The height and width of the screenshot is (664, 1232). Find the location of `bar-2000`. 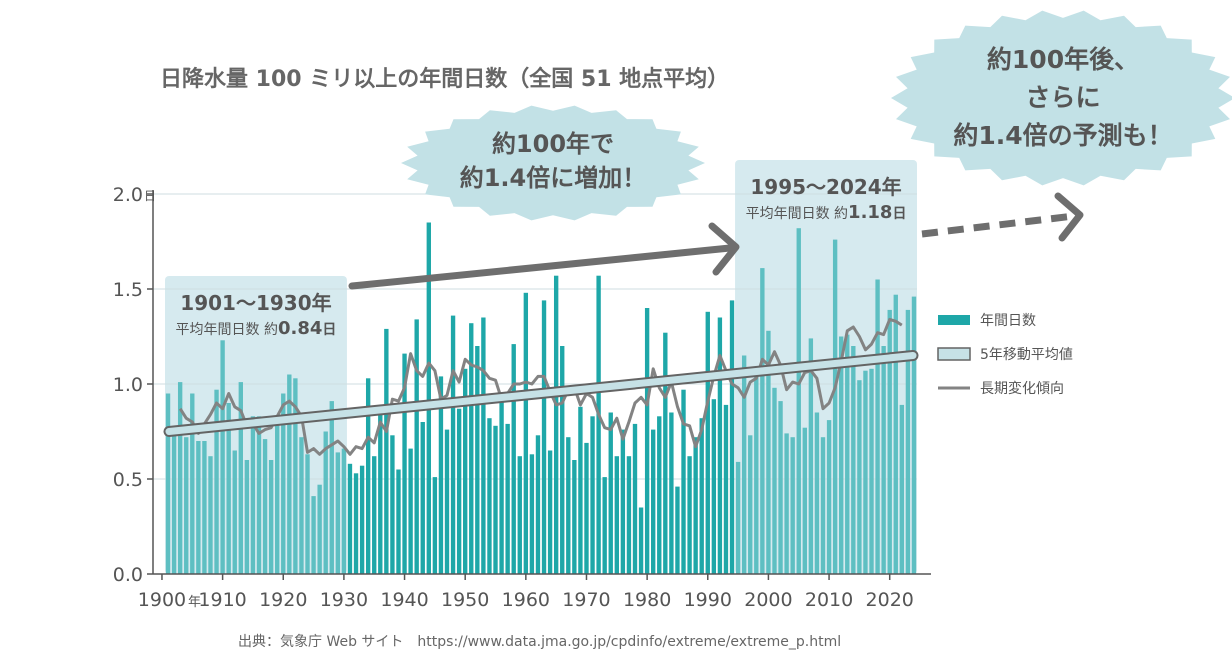

bar-2000 is located at coordinates (768, 452).